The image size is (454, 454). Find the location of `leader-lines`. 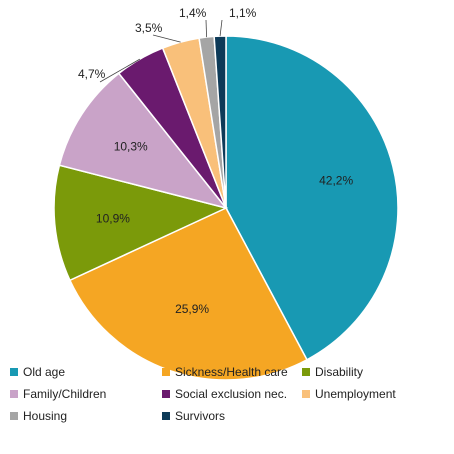

leader-lines is located at coordinates (161, 51).